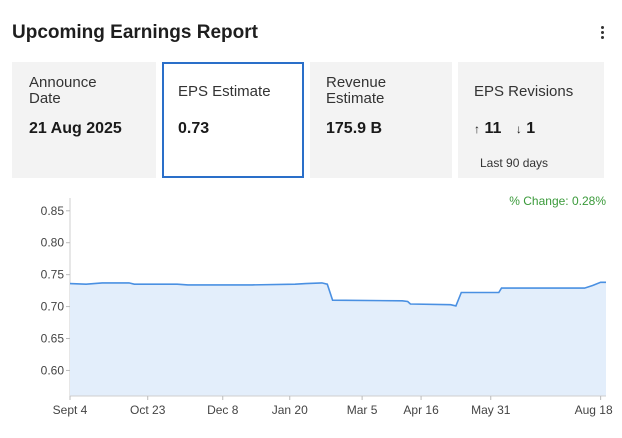 The height and width of the screenshot is (438, 622). What do you see at coordinates (53, 243) in the screenshot?
I see `y-tick-label: 0.80` at bounding box center [53, 243].